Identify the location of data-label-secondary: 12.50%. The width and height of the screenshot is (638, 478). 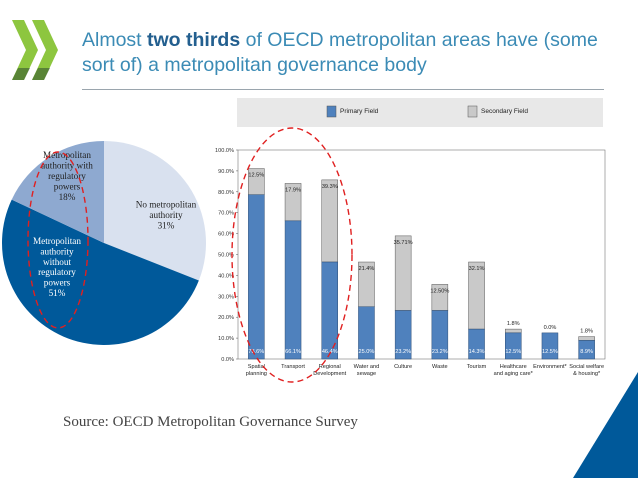
(439, 291).